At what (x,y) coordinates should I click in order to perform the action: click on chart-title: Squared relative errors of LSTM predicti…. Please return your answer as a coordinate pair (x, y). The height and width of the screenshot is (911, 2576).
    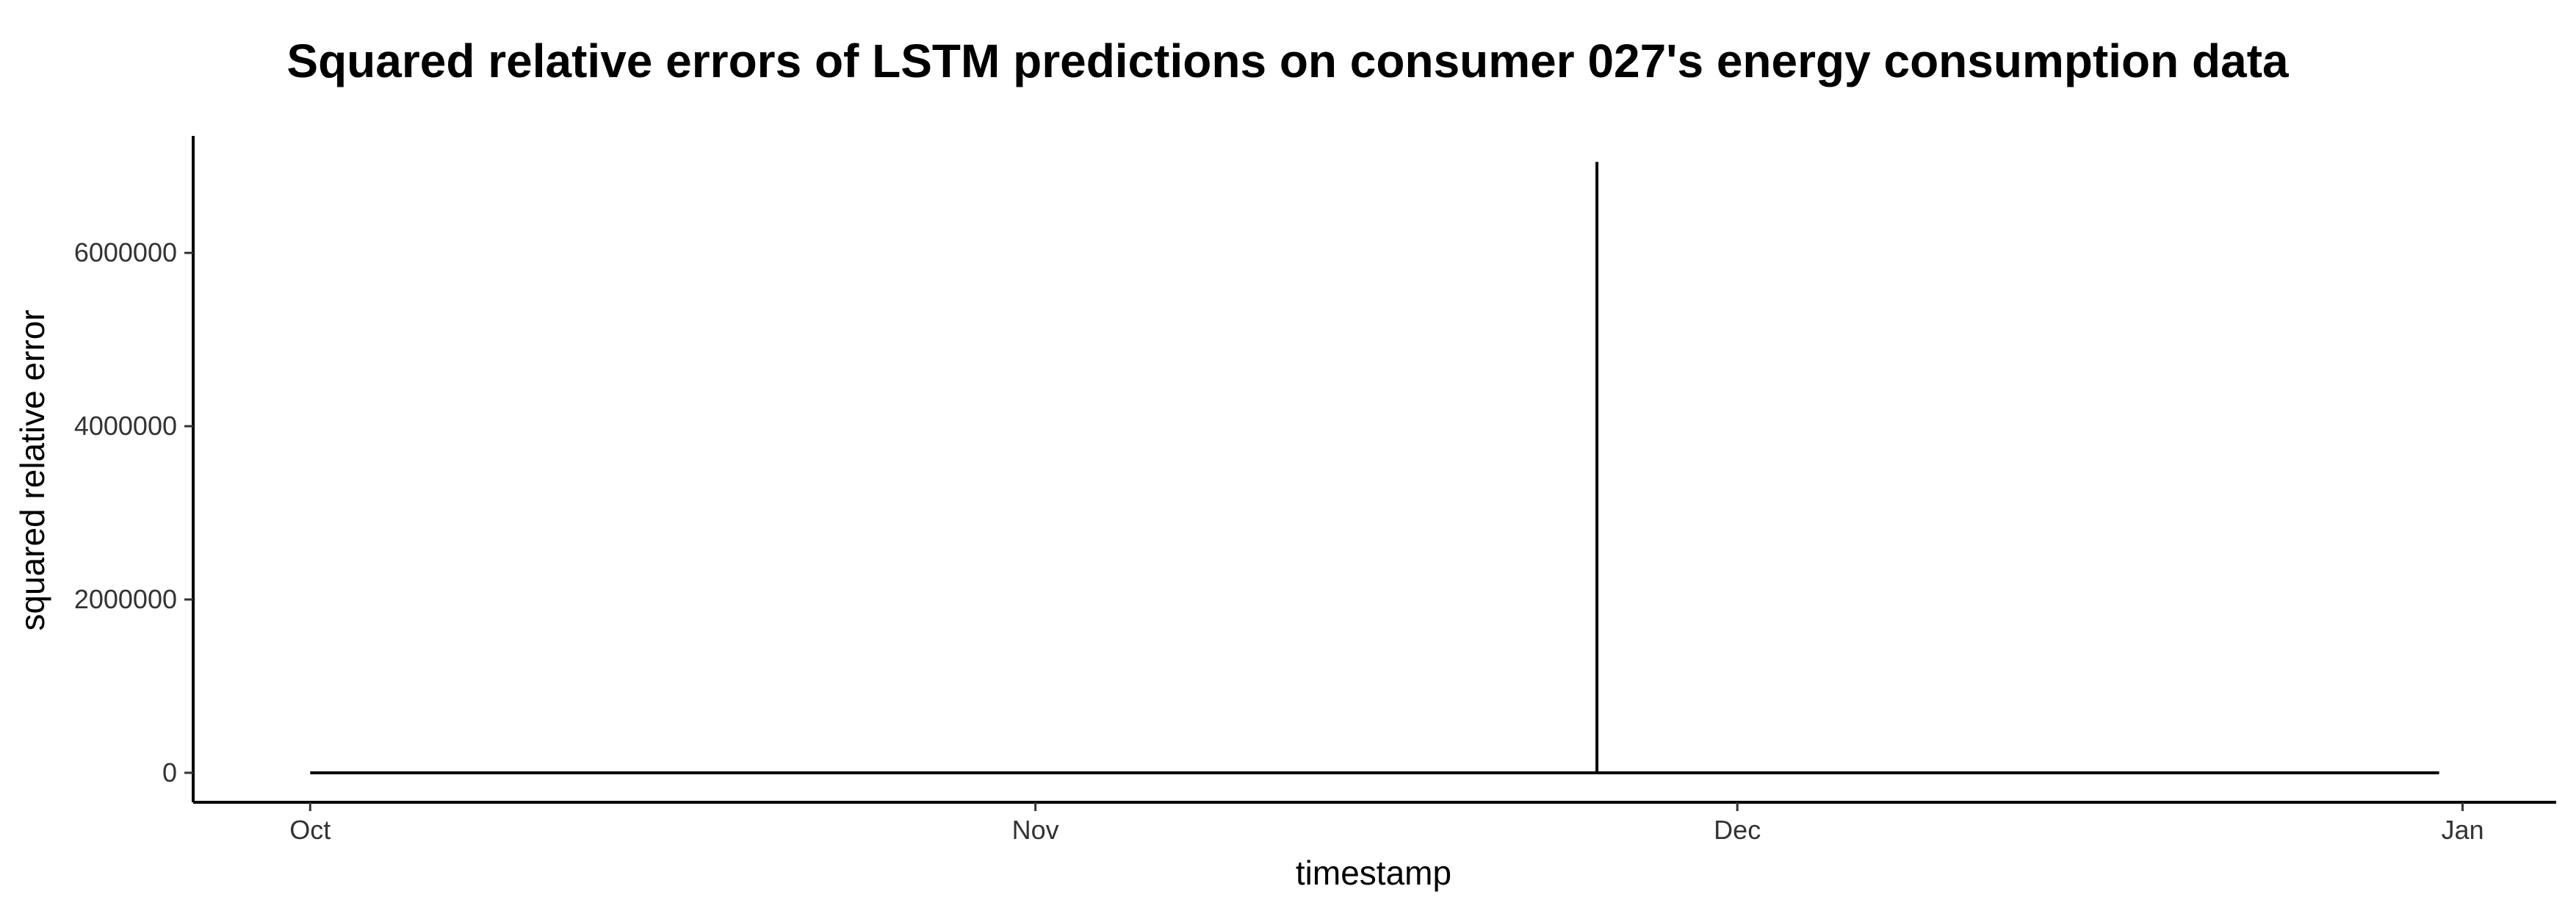
    Looking at the image, I should click on (1287, 61).